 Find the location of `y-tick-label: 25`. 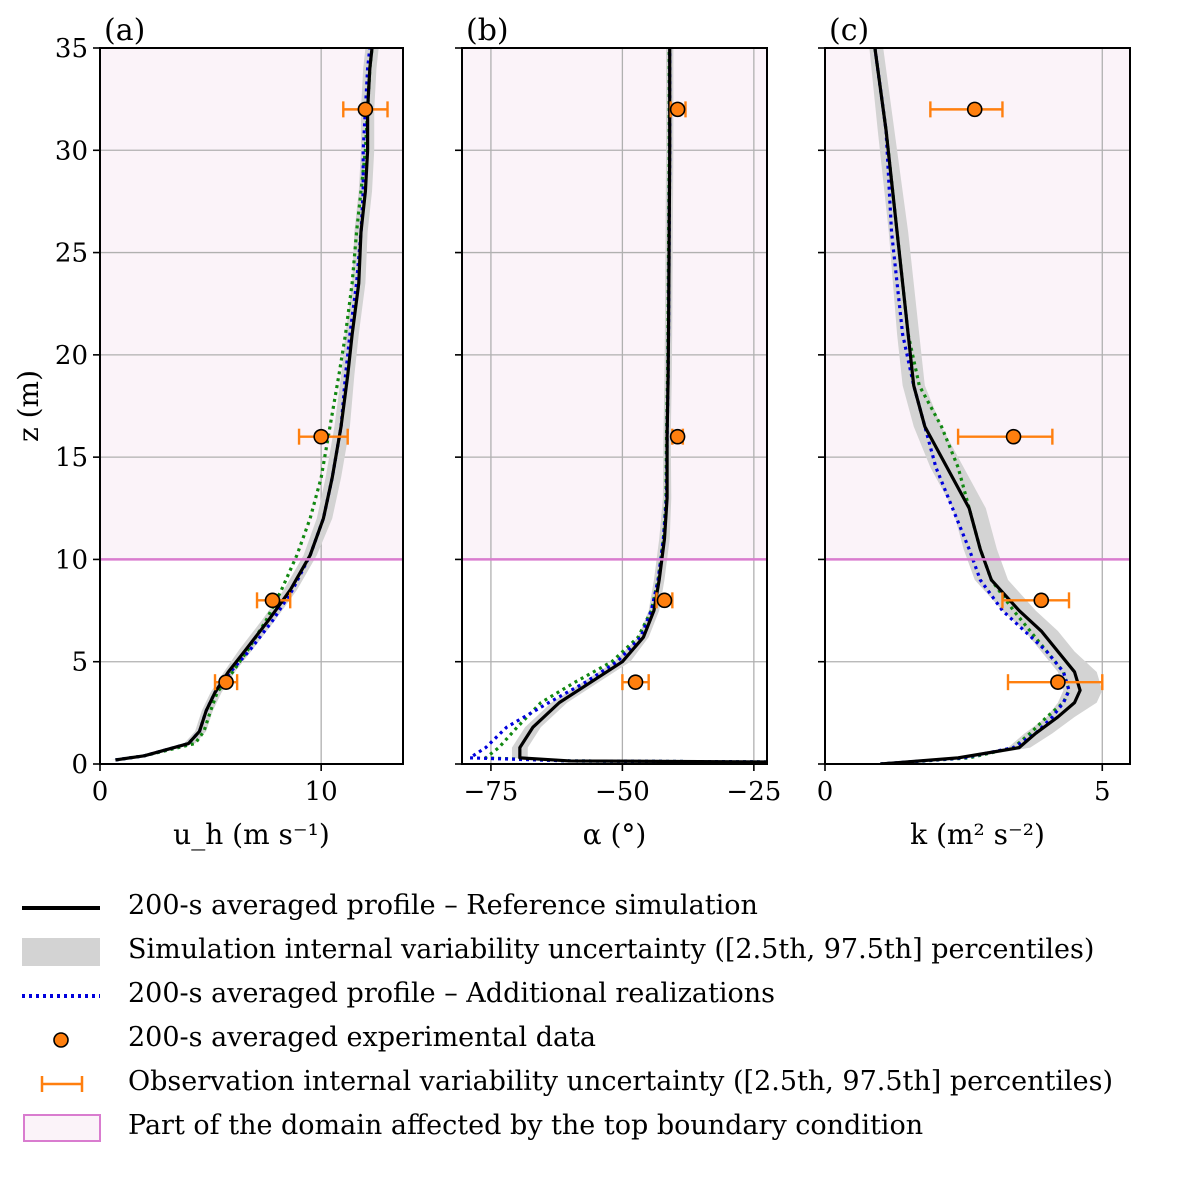

y-tick-label: 25 is located at coordinates (71, 254).